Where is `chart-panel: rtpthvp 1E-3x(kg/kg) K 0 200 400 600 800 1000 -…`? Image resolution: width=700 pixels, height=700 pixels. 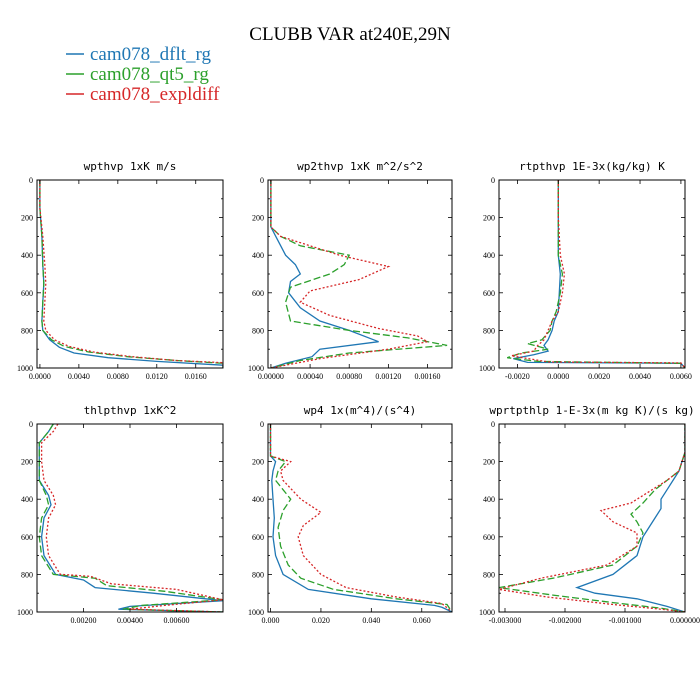
chart-panel: rtpthvp 1E-3x(kg/kg) K 0 200 400 600 800 1000 -… is located at coordinates (585, 270).